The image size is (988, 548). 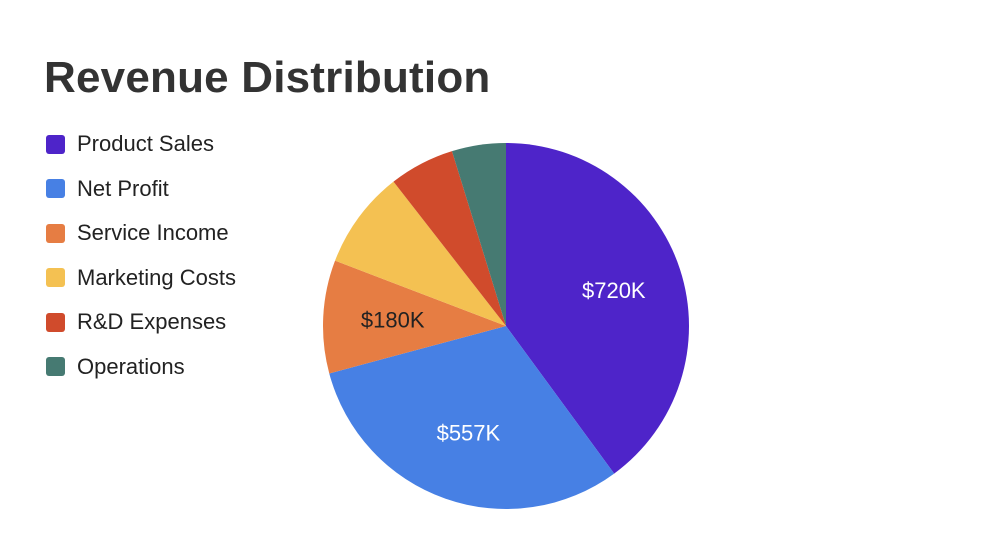 I want to click on legend-swatch-operations, so click(x=55, y=367).